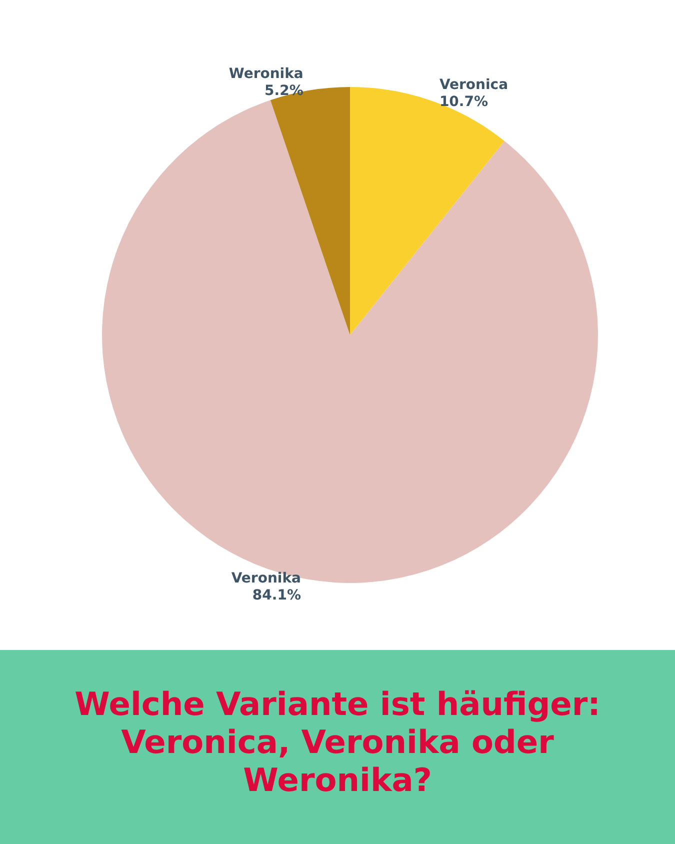 The image size is (675, 844). Describe the element at coordinates (463, 102) in the screenshot. I see `data-label: 10.7%` at that location.